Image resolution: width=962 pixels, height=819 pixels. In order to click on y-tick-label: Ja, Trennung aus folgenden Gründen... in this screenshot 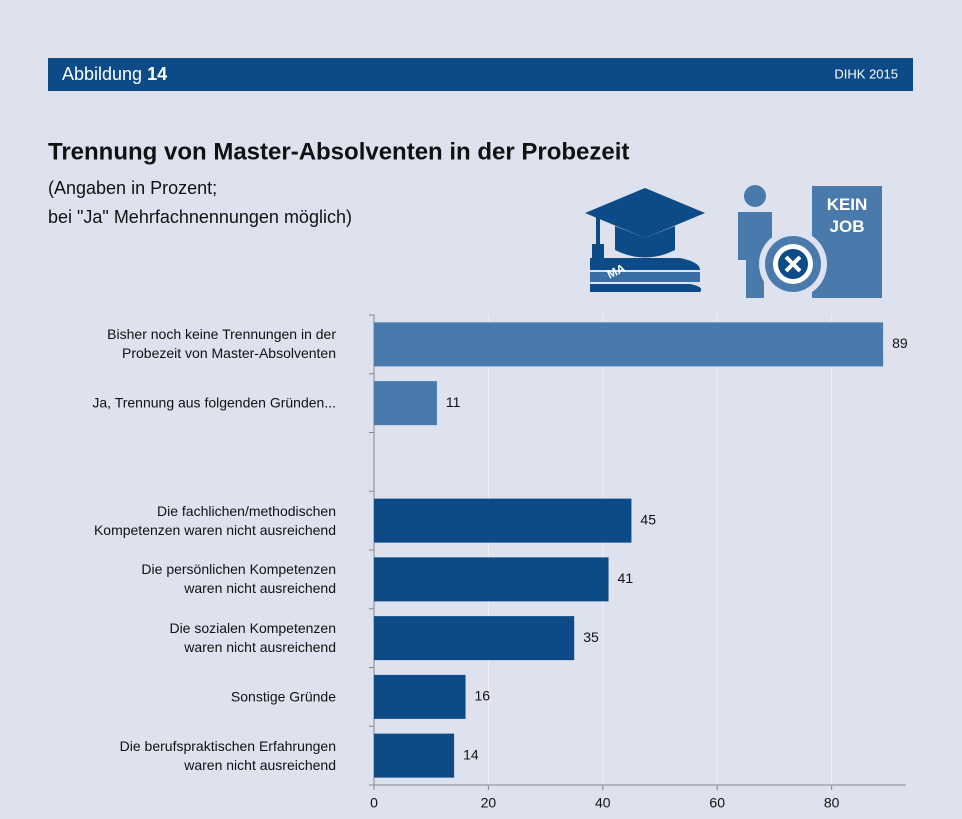, I will do `click(214, 402)`.